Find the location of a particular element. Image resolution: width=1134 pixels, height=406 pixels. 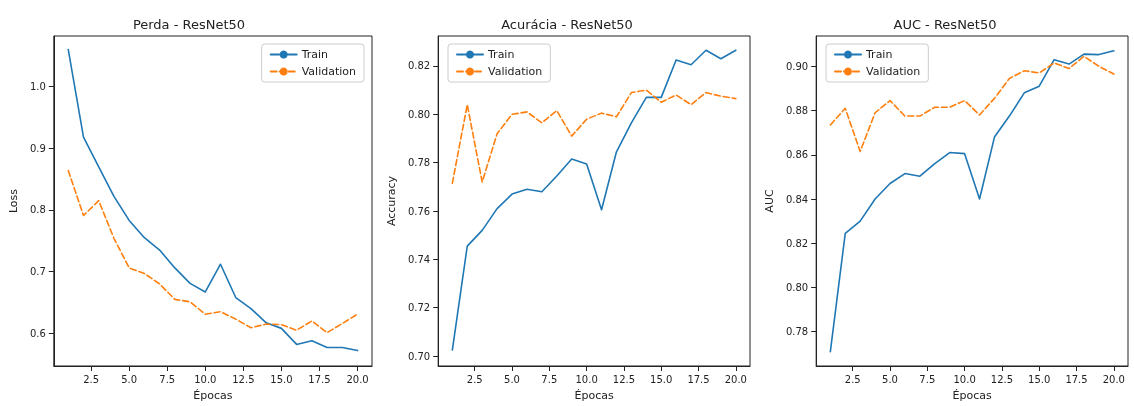

y-tick-label: 0.88 is located at coordinates (797, 111).